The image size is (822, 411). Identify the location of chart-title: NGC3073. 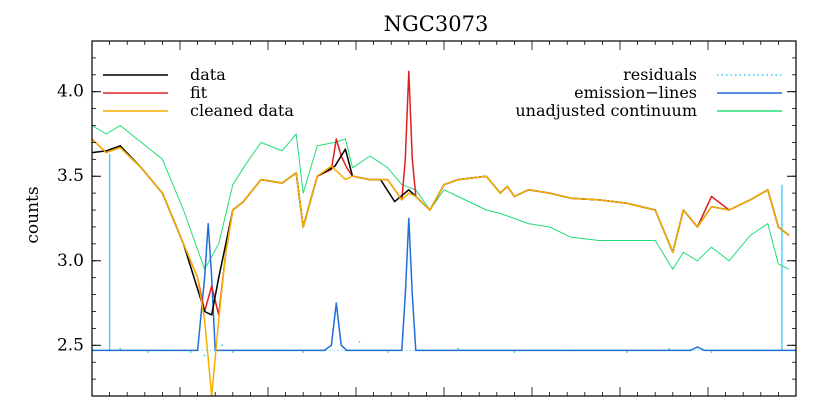
(436, 24).